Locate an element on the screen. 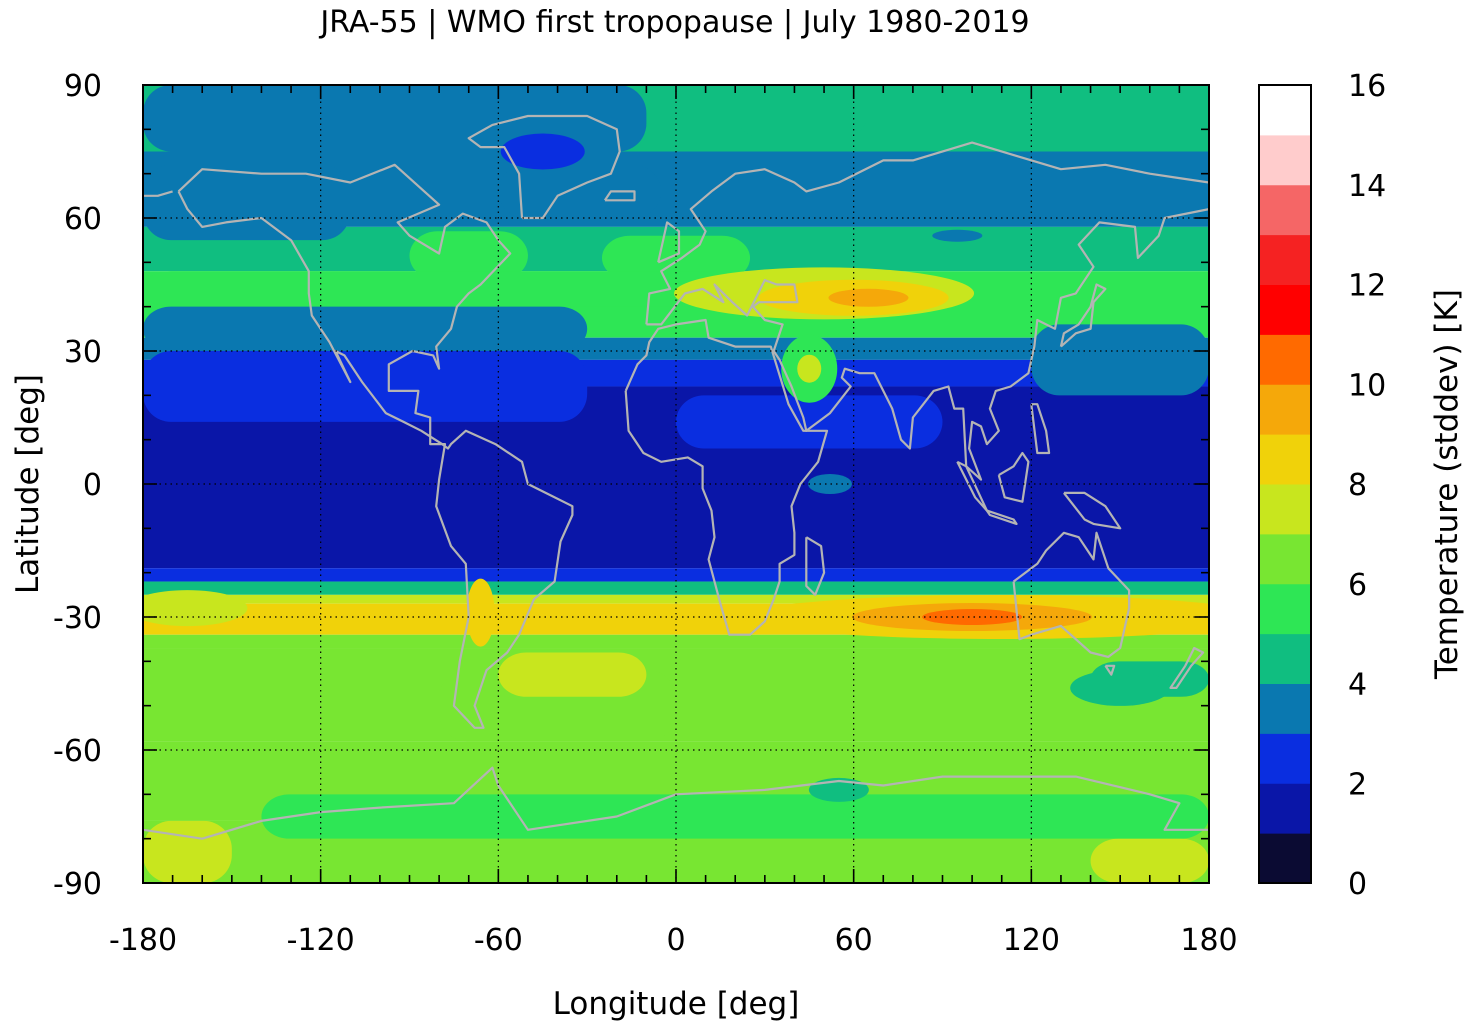  colorbar: 0 2 4 6 8 10 12 14 16 Temperature (stddev) [K] is located at coordinates (1361, 485).